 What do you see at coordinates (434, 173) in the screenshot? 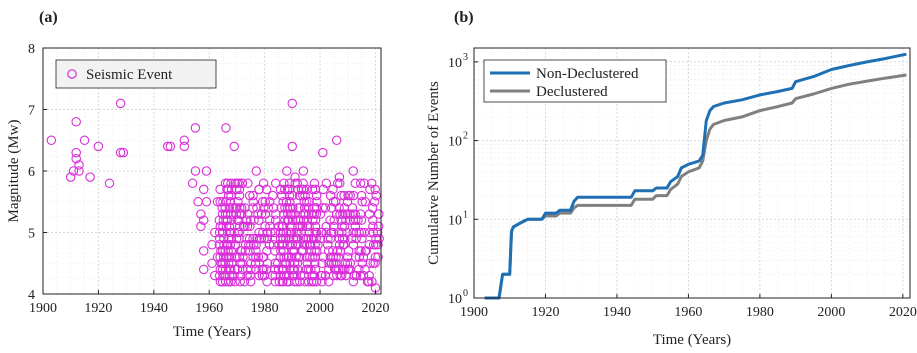
I see `y-axis-label-b: Cumulative Number of Events` at bounding box center [434, 173].